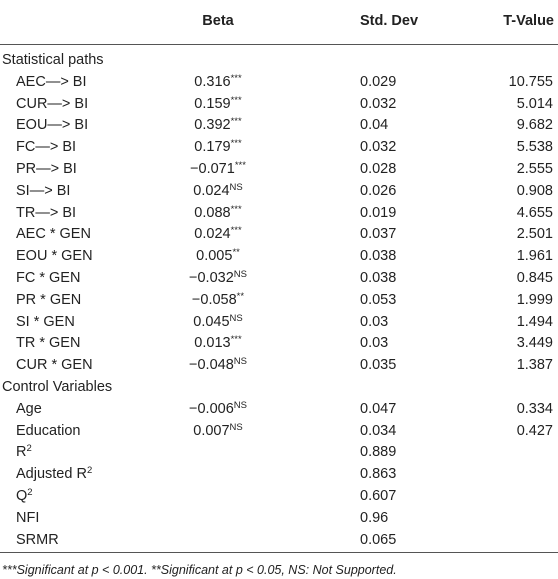 Image resolution: width=558 pixels, height=579 pixels. I want to click on section-title-text: Statistical paths, so click(53, 60).